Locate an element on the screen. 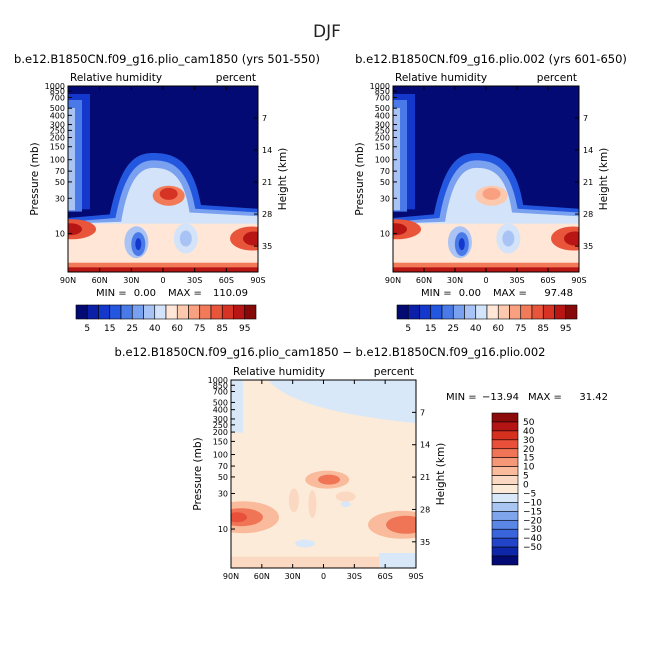  colorbar-label: 0 is located at coordinates (526, 486).